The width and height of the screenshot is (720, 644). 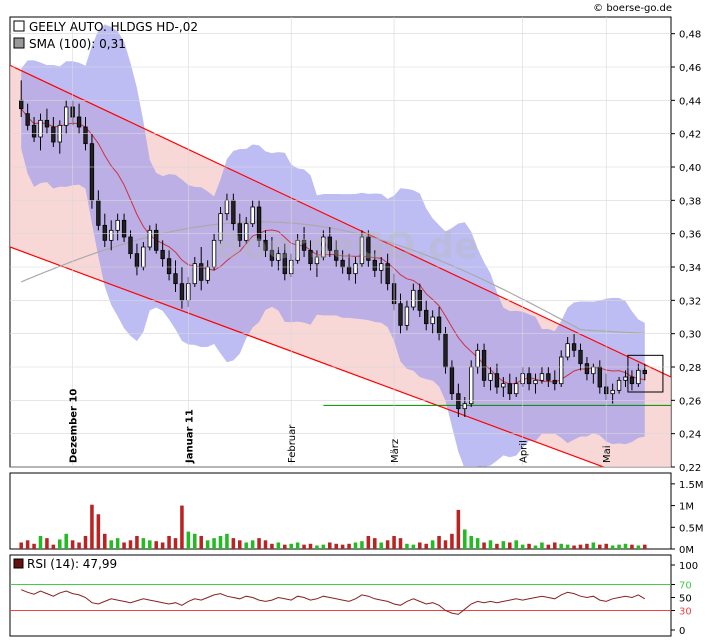 What do you see at coordinates (690, 301) in the screenshot?
I see `price-tick-label: 0,32` at bounding box center [690, 301].